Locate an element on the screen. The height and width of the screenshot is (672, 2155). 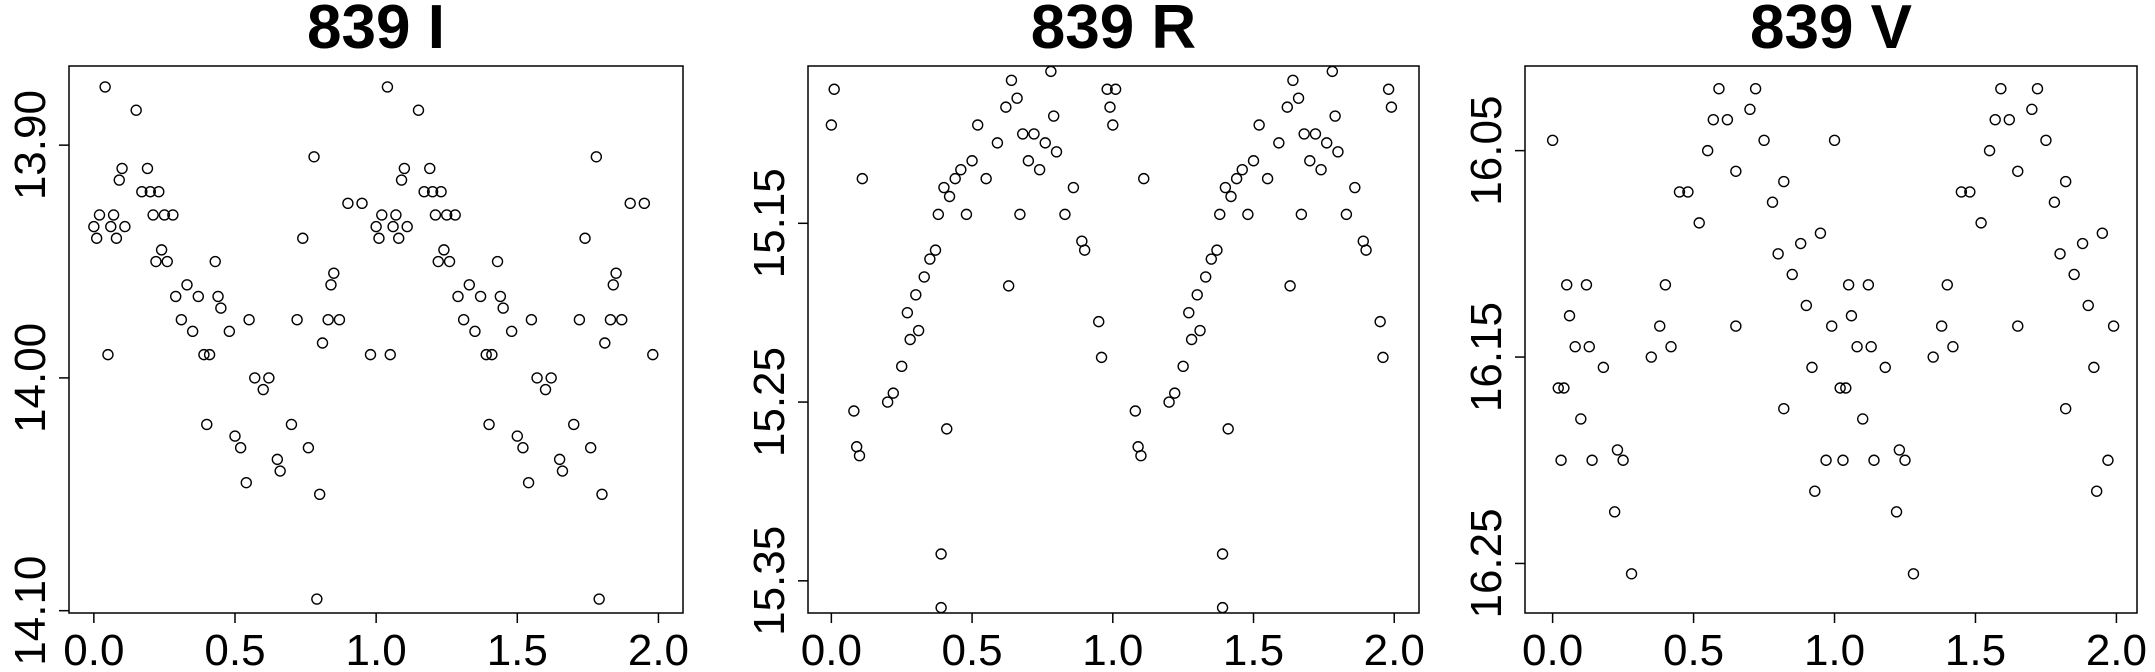
x-tick-label: 1.5 is located at coordinates (517, 649).